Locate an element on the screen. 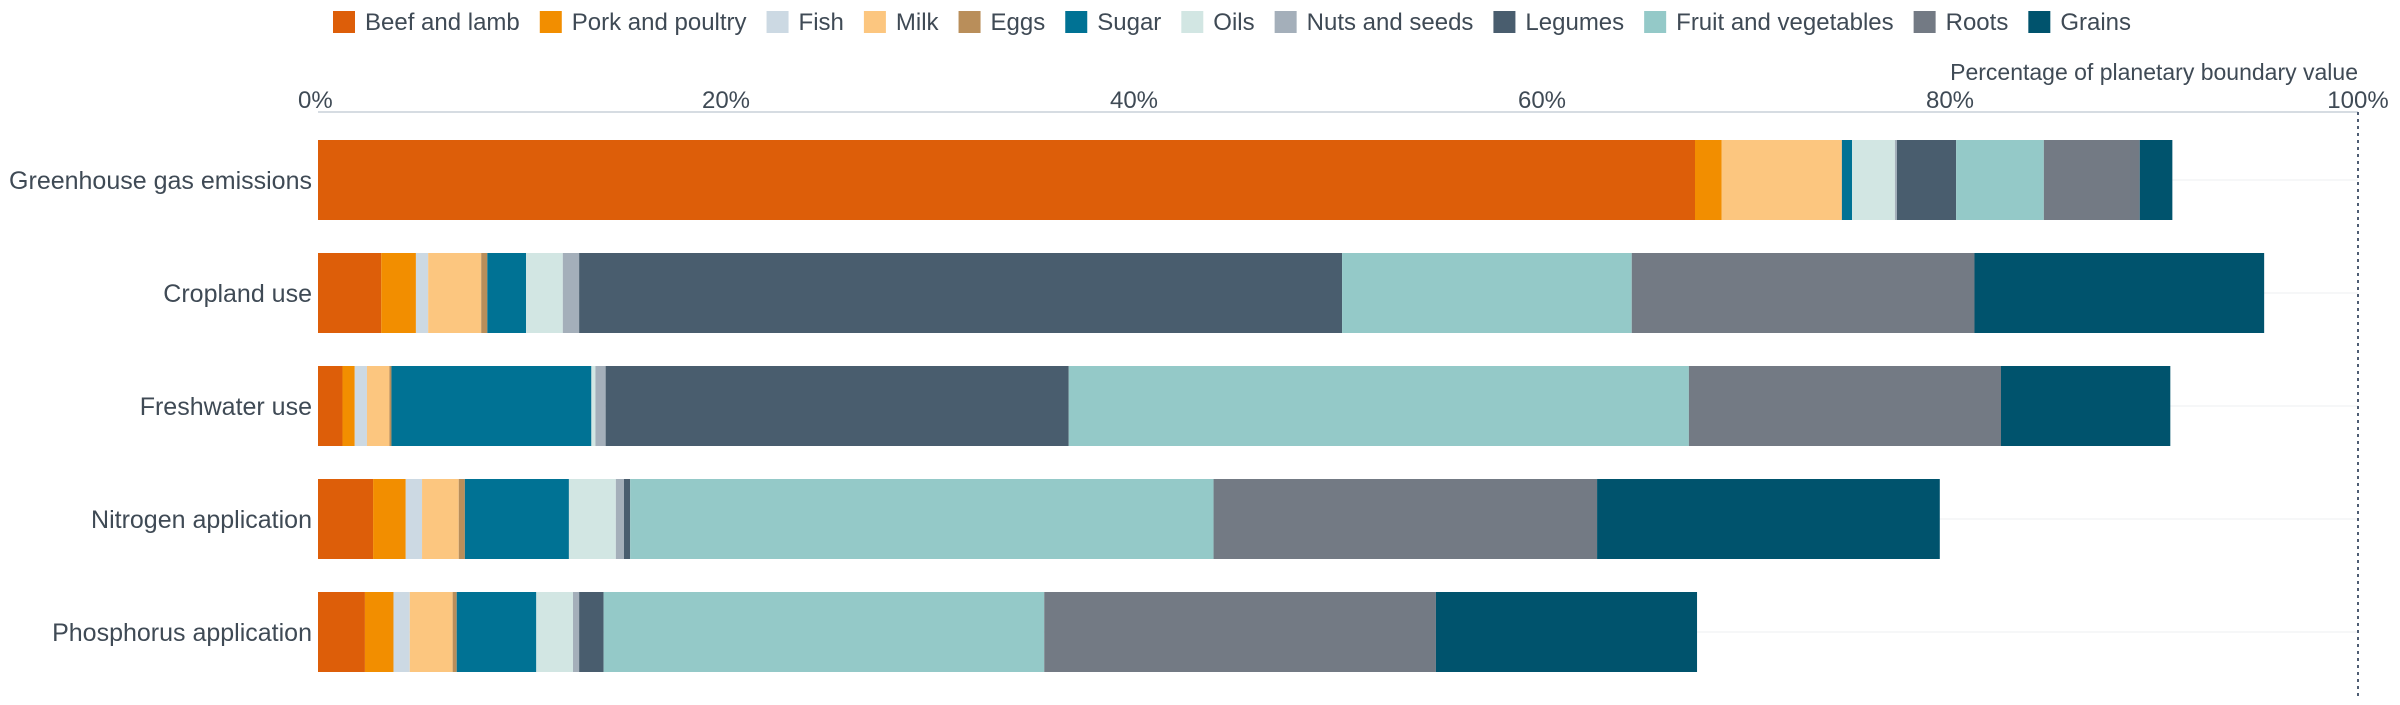 The image size is (2400, 705). legend-swatch-fish is located at coordinates (777, 22).